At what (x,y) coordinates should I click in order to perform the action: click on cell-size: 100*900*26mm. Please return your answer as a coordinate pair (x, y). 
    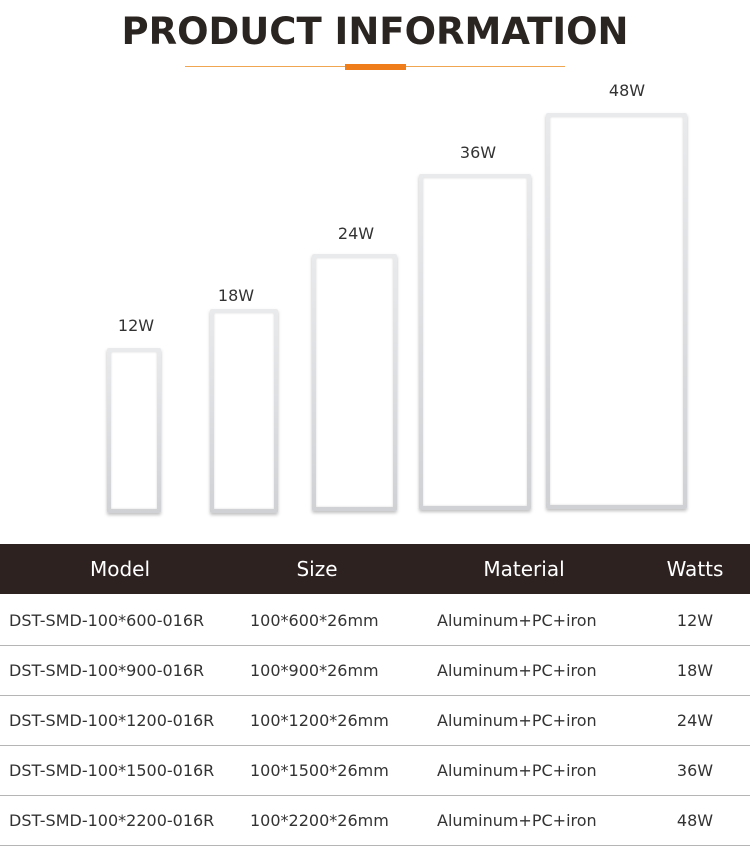
    Looking at the image, I should click on (314, 670).